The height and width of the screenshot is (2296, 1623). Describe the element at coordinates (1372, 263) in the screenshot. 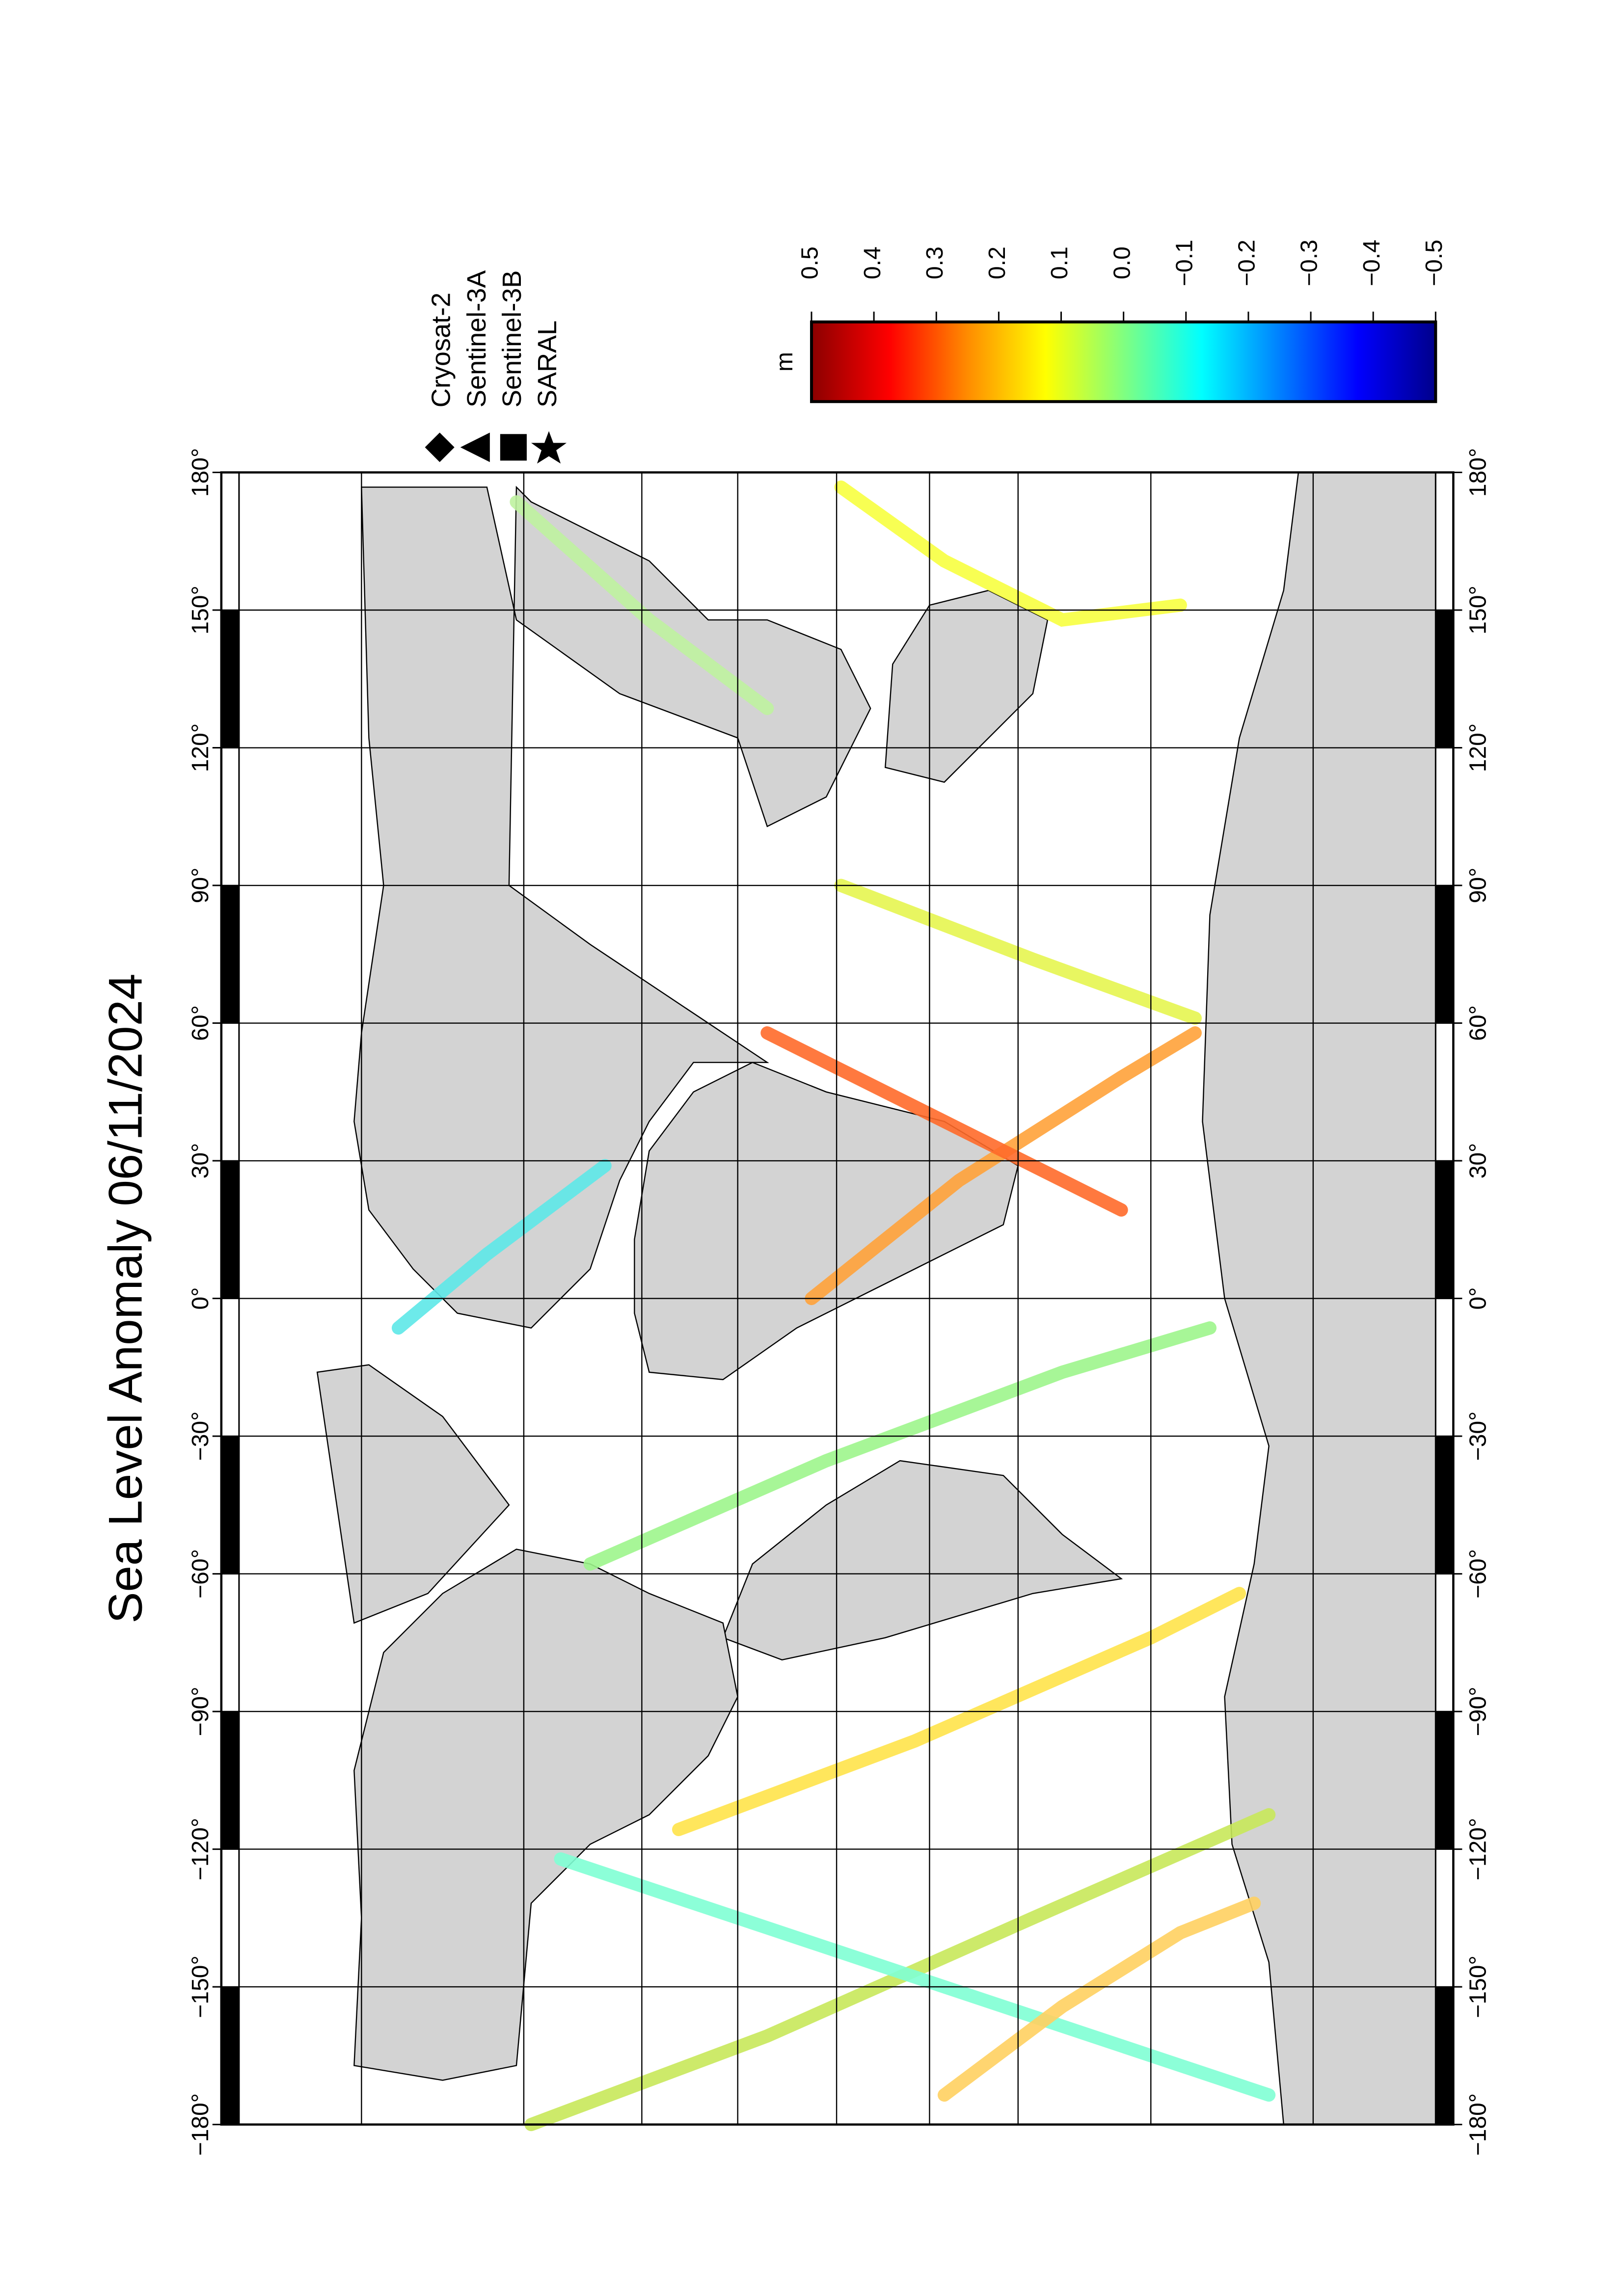

I see `colorbar-tick-label: −0.4` at that location.